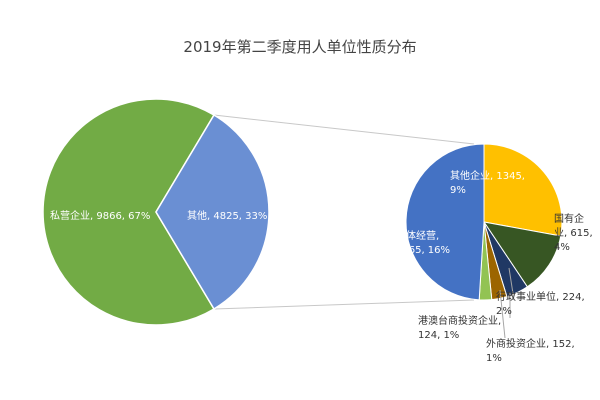  I want to click on secondary-label-2: 行政事业单位, 224, 2%, so click(540, 303).